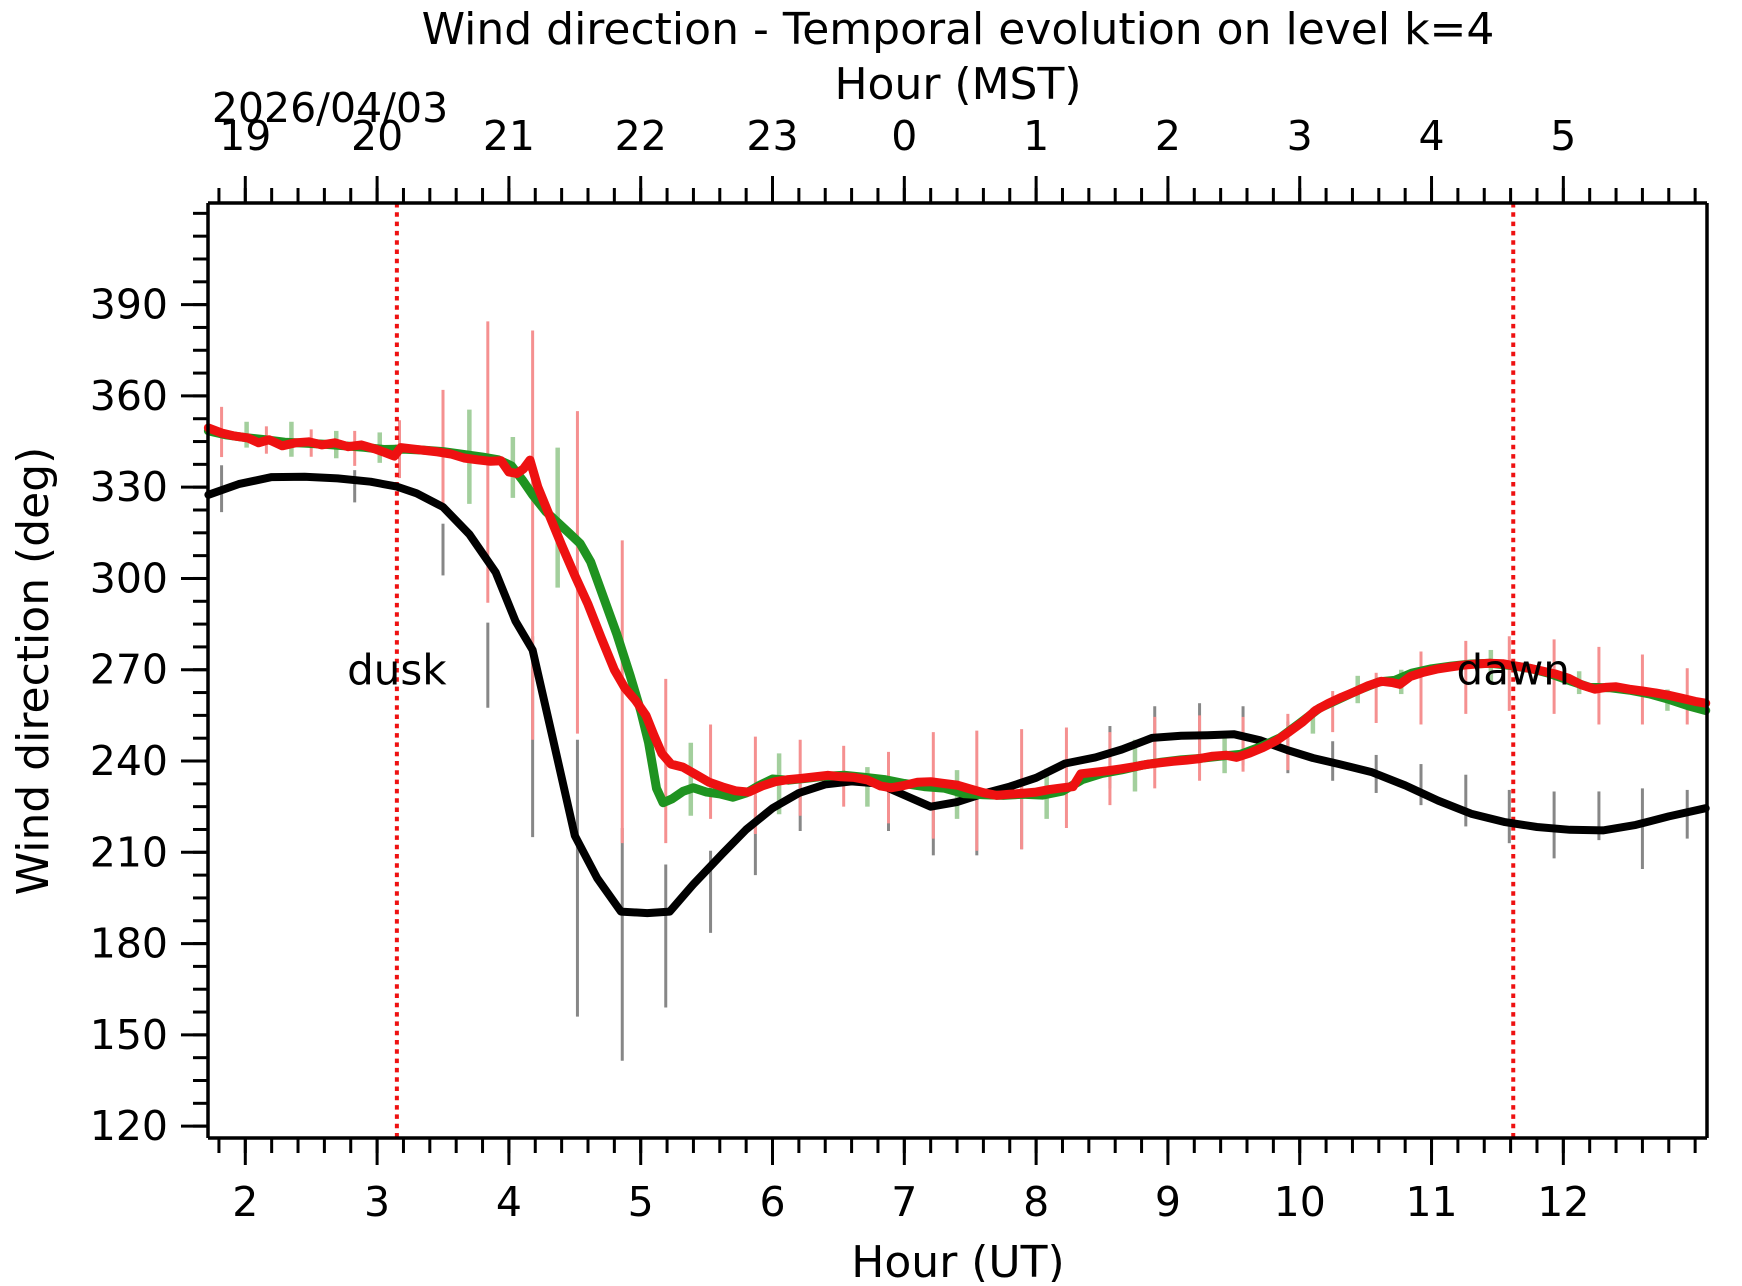  Describe the element at coordinates (1431, 1202) in the screenshot. I see `x-tick-label: 11` at that location.